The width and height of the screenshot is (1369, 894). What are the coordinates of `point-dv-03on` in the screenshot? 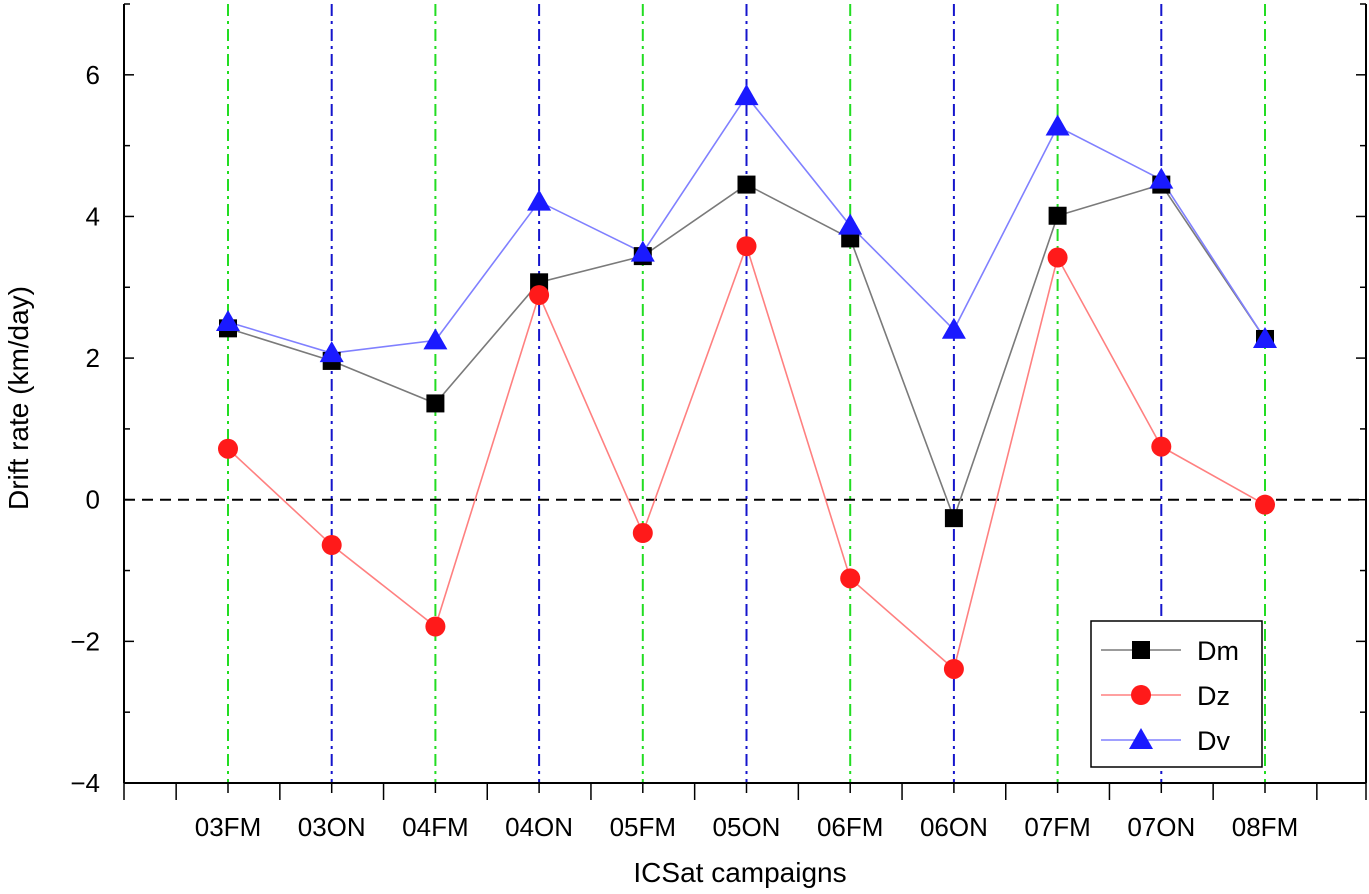 It's located at (331, 352).